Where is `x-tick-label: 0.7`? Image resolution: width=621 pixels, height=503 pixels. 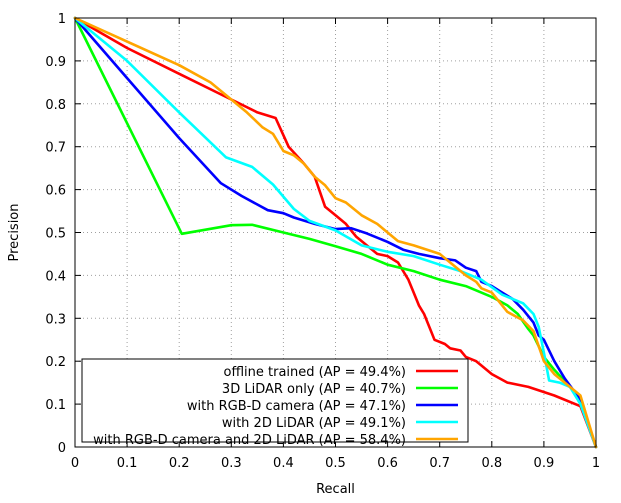 x-tick-label: 0.7 is located at coordinates (439, 463).